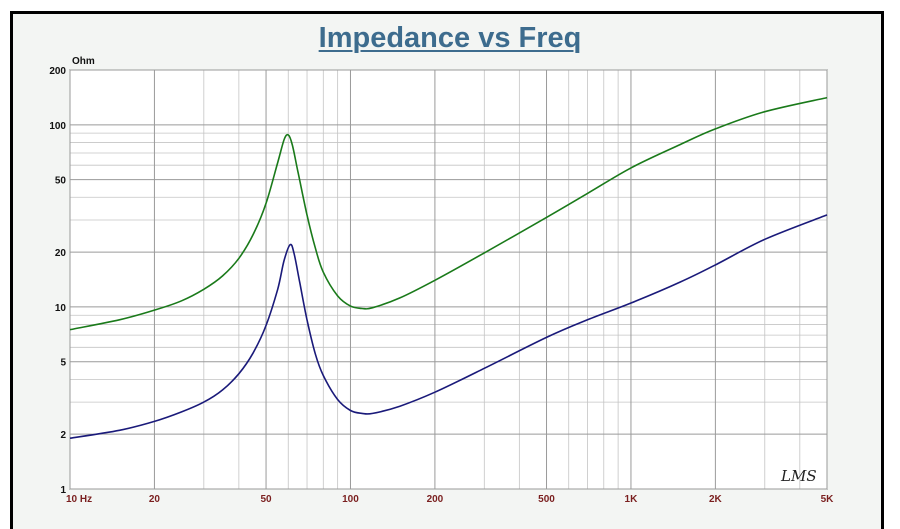  I want to click on y-tick-label: 2, so click(63, 435).